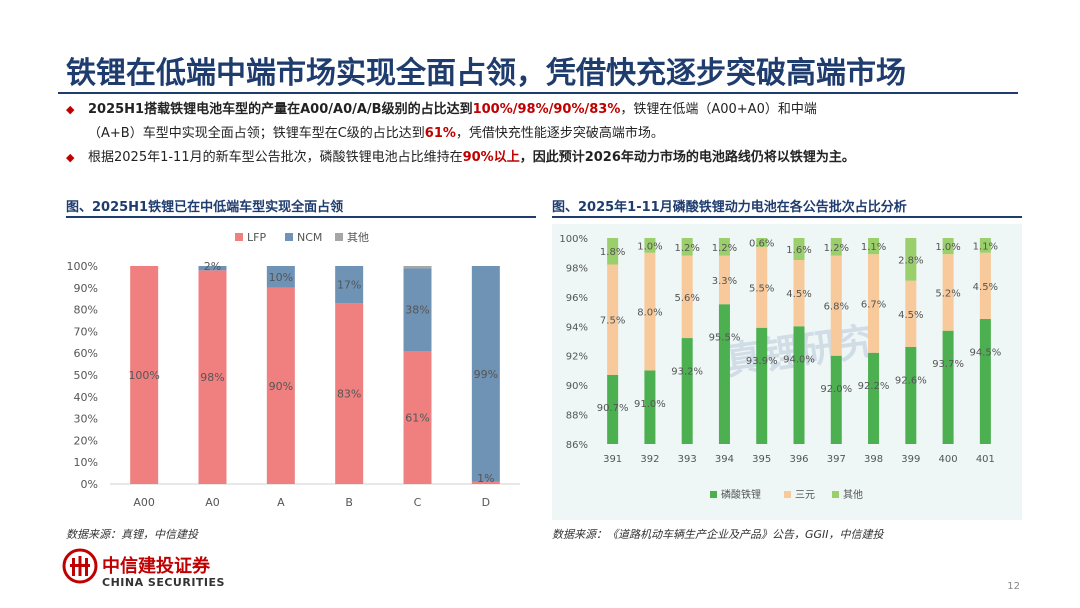 The height and width of the screenshot is (608, 1080). I want to click on x-tick-label: 401, so click(985, 459).